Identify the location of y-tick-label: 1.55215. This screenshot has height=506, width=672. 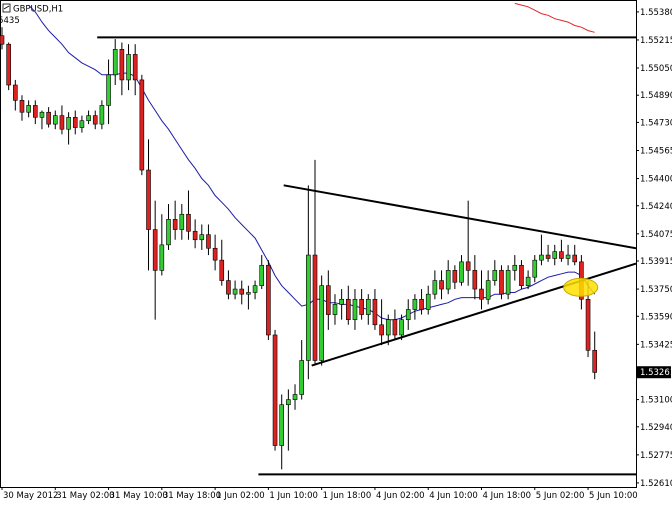
(656, 41).